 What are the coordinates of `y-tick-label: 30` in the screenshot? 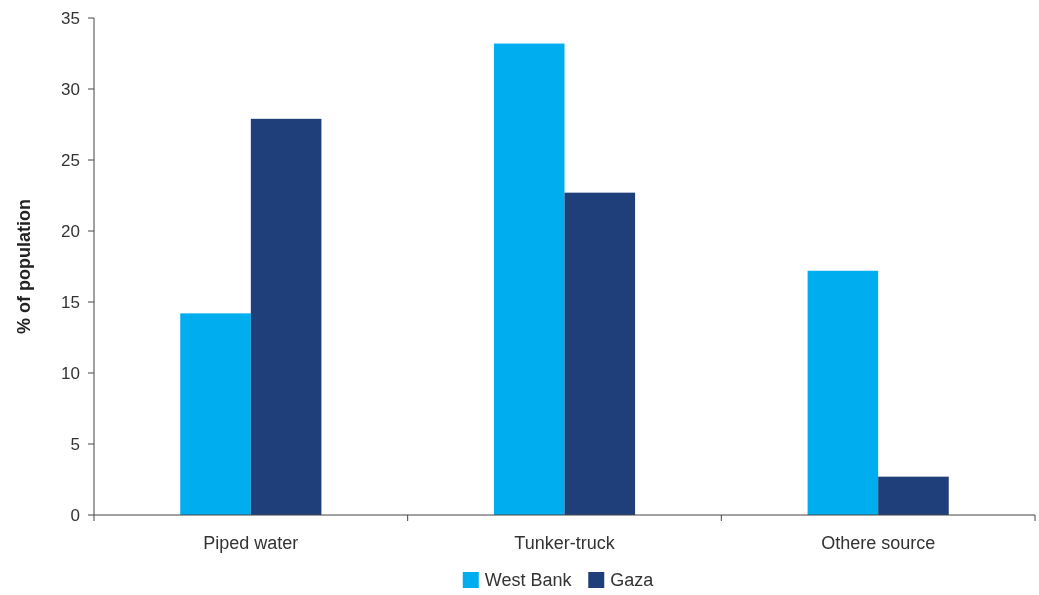 It's located at (70, 89).